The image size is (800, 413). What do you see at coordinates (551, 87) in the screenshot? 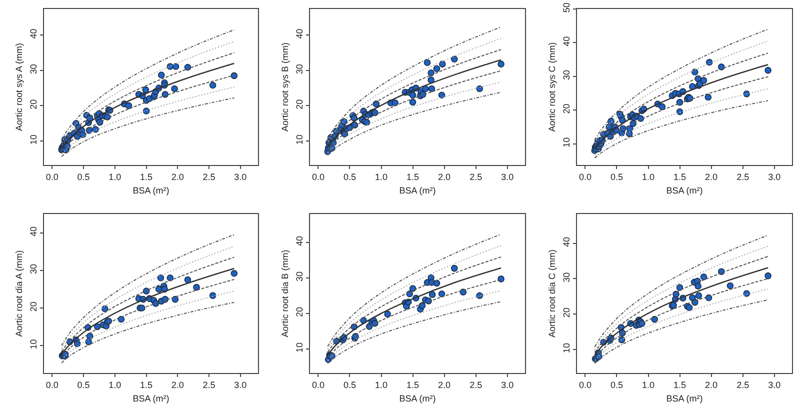
I see `y-axis-title: Aortic root sys C (mm)` at bounding box center [551, 87].